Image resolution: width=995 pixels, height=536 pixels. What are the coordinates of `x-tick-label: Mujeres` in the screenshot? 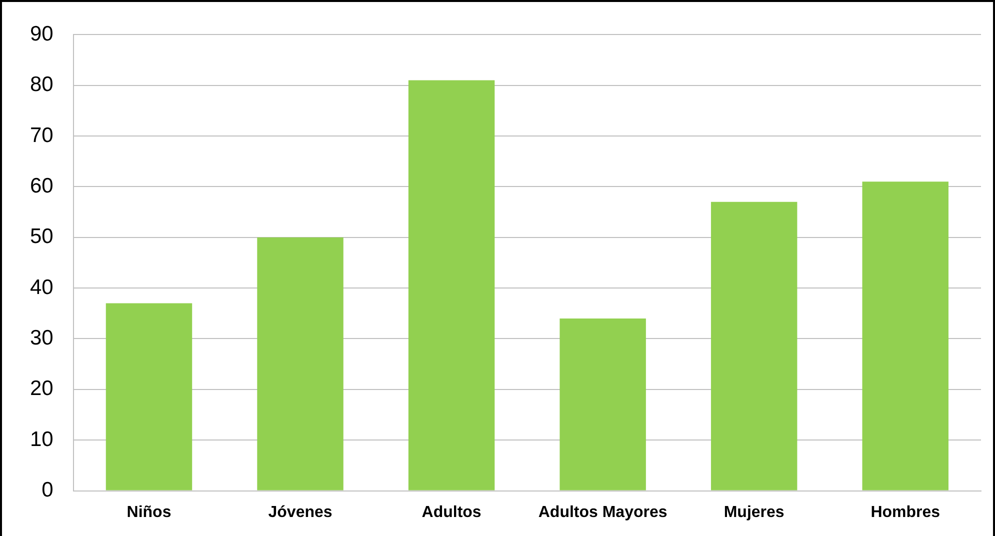 It's located at (754, 512).